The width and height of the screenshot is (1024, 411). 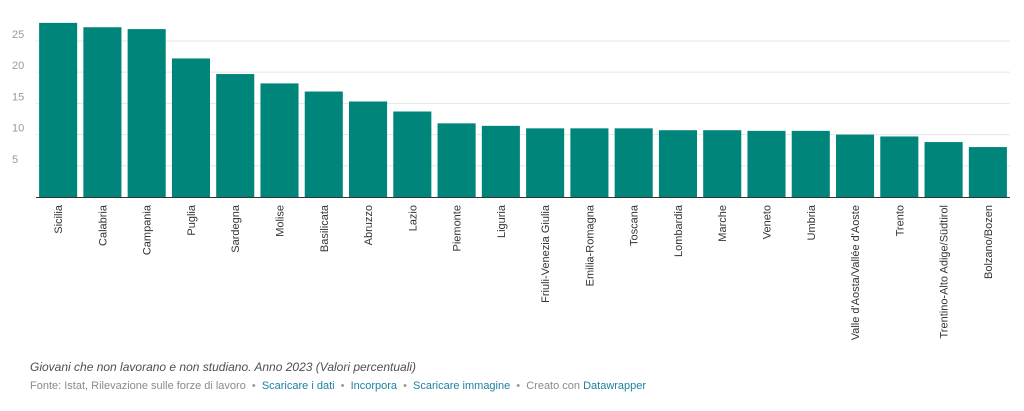 What do you see at coordinates (615, 386) in the screenshot?
I see `datawrapper-link: Datawrapper` at bounding box center [615, 386].